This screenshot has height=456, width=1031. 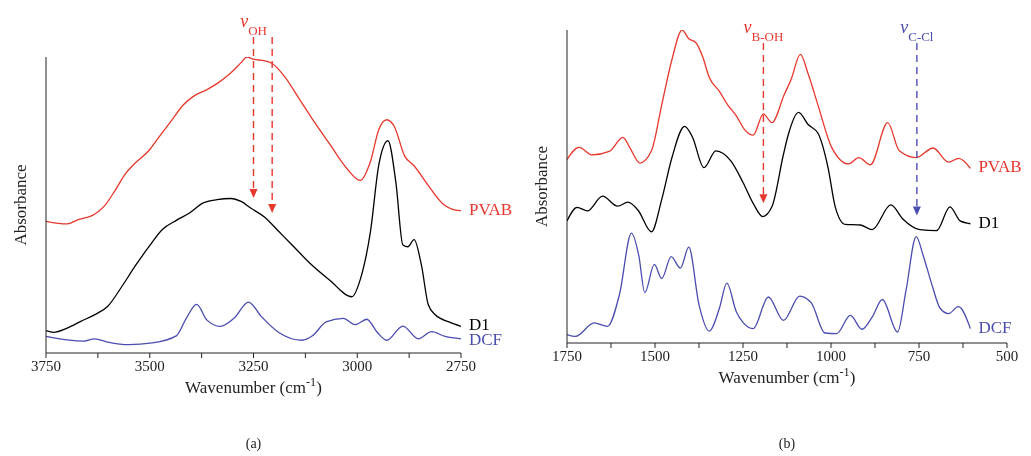 I want to click on series-label: D1, so click(x=989, y=222).